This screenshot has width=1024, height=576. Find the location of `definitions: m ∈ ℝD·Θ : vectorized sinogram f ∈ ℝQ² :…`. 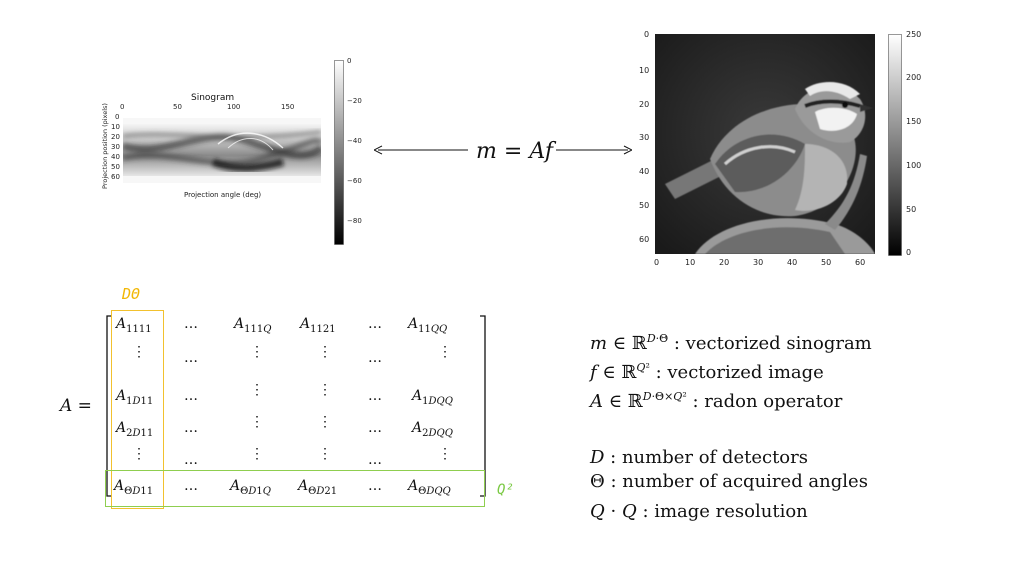

definitions: m ∈ ℝD·Θ : vectorized sinogram f ∈ ℝQ² :… is located at coordinates (800, 425).